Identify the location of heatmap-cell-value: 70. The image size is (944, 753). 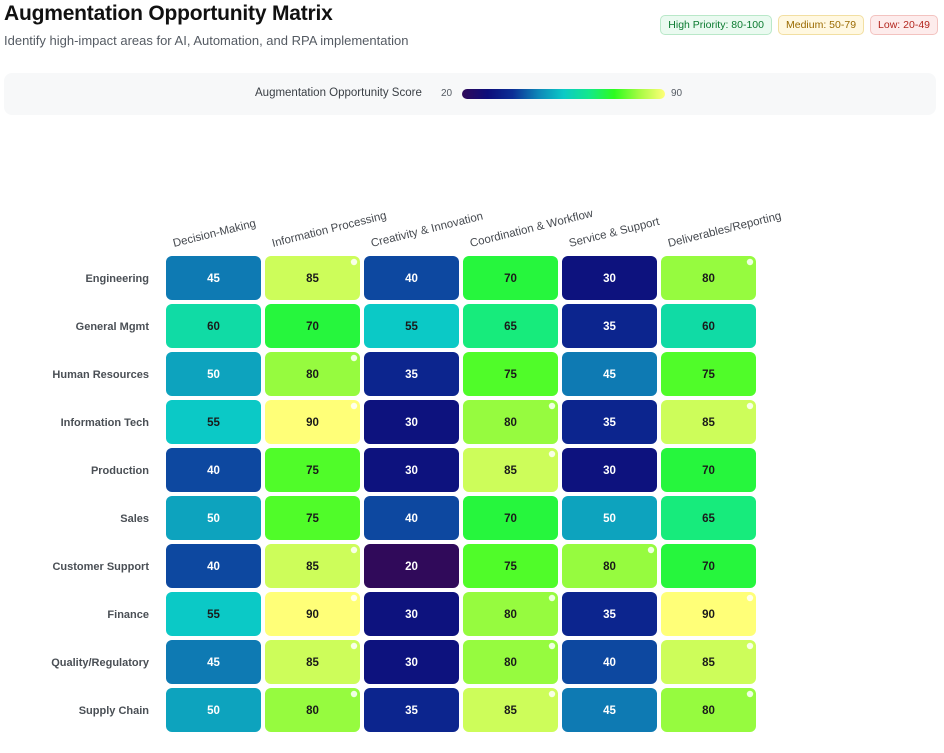
(708, 567).